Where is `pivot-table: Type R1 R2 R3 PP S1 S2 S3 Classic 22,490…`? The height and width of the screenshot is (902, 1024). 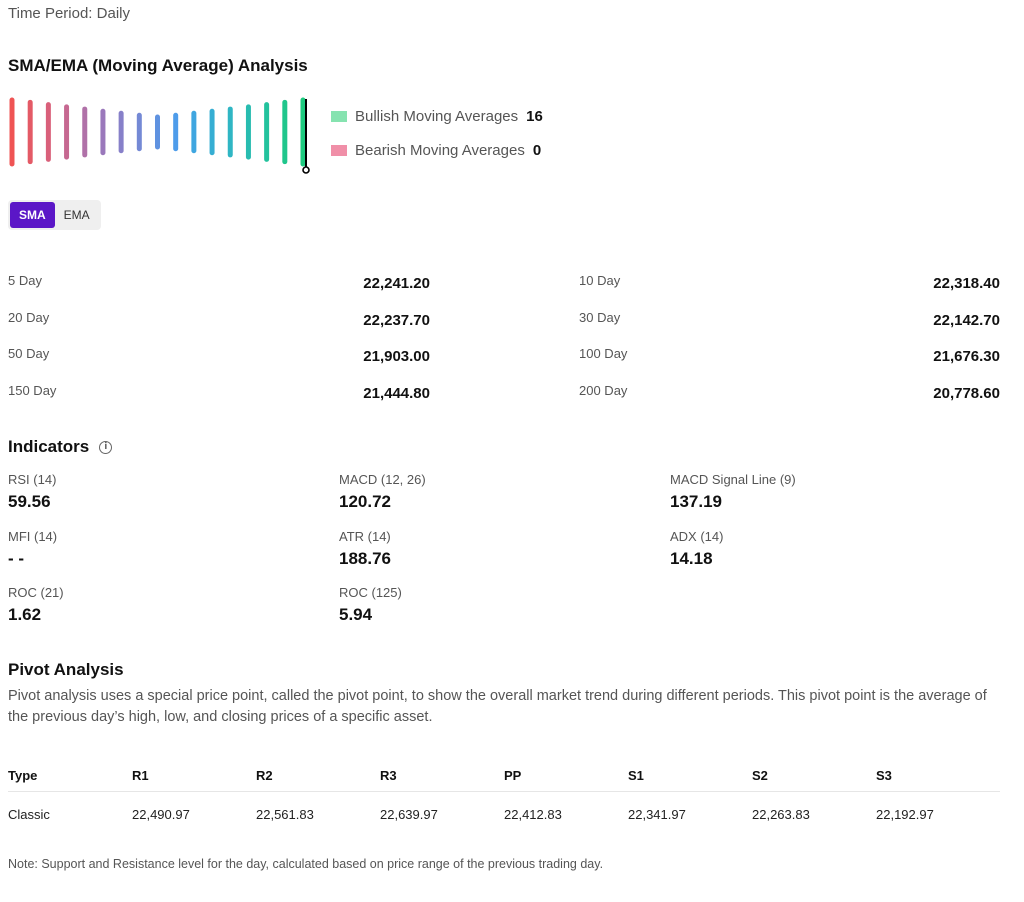 pivot-table: Type R1 R2 R3 PP S1 S2 S3 Classic 22,490… is located at coordinates (504, 798).